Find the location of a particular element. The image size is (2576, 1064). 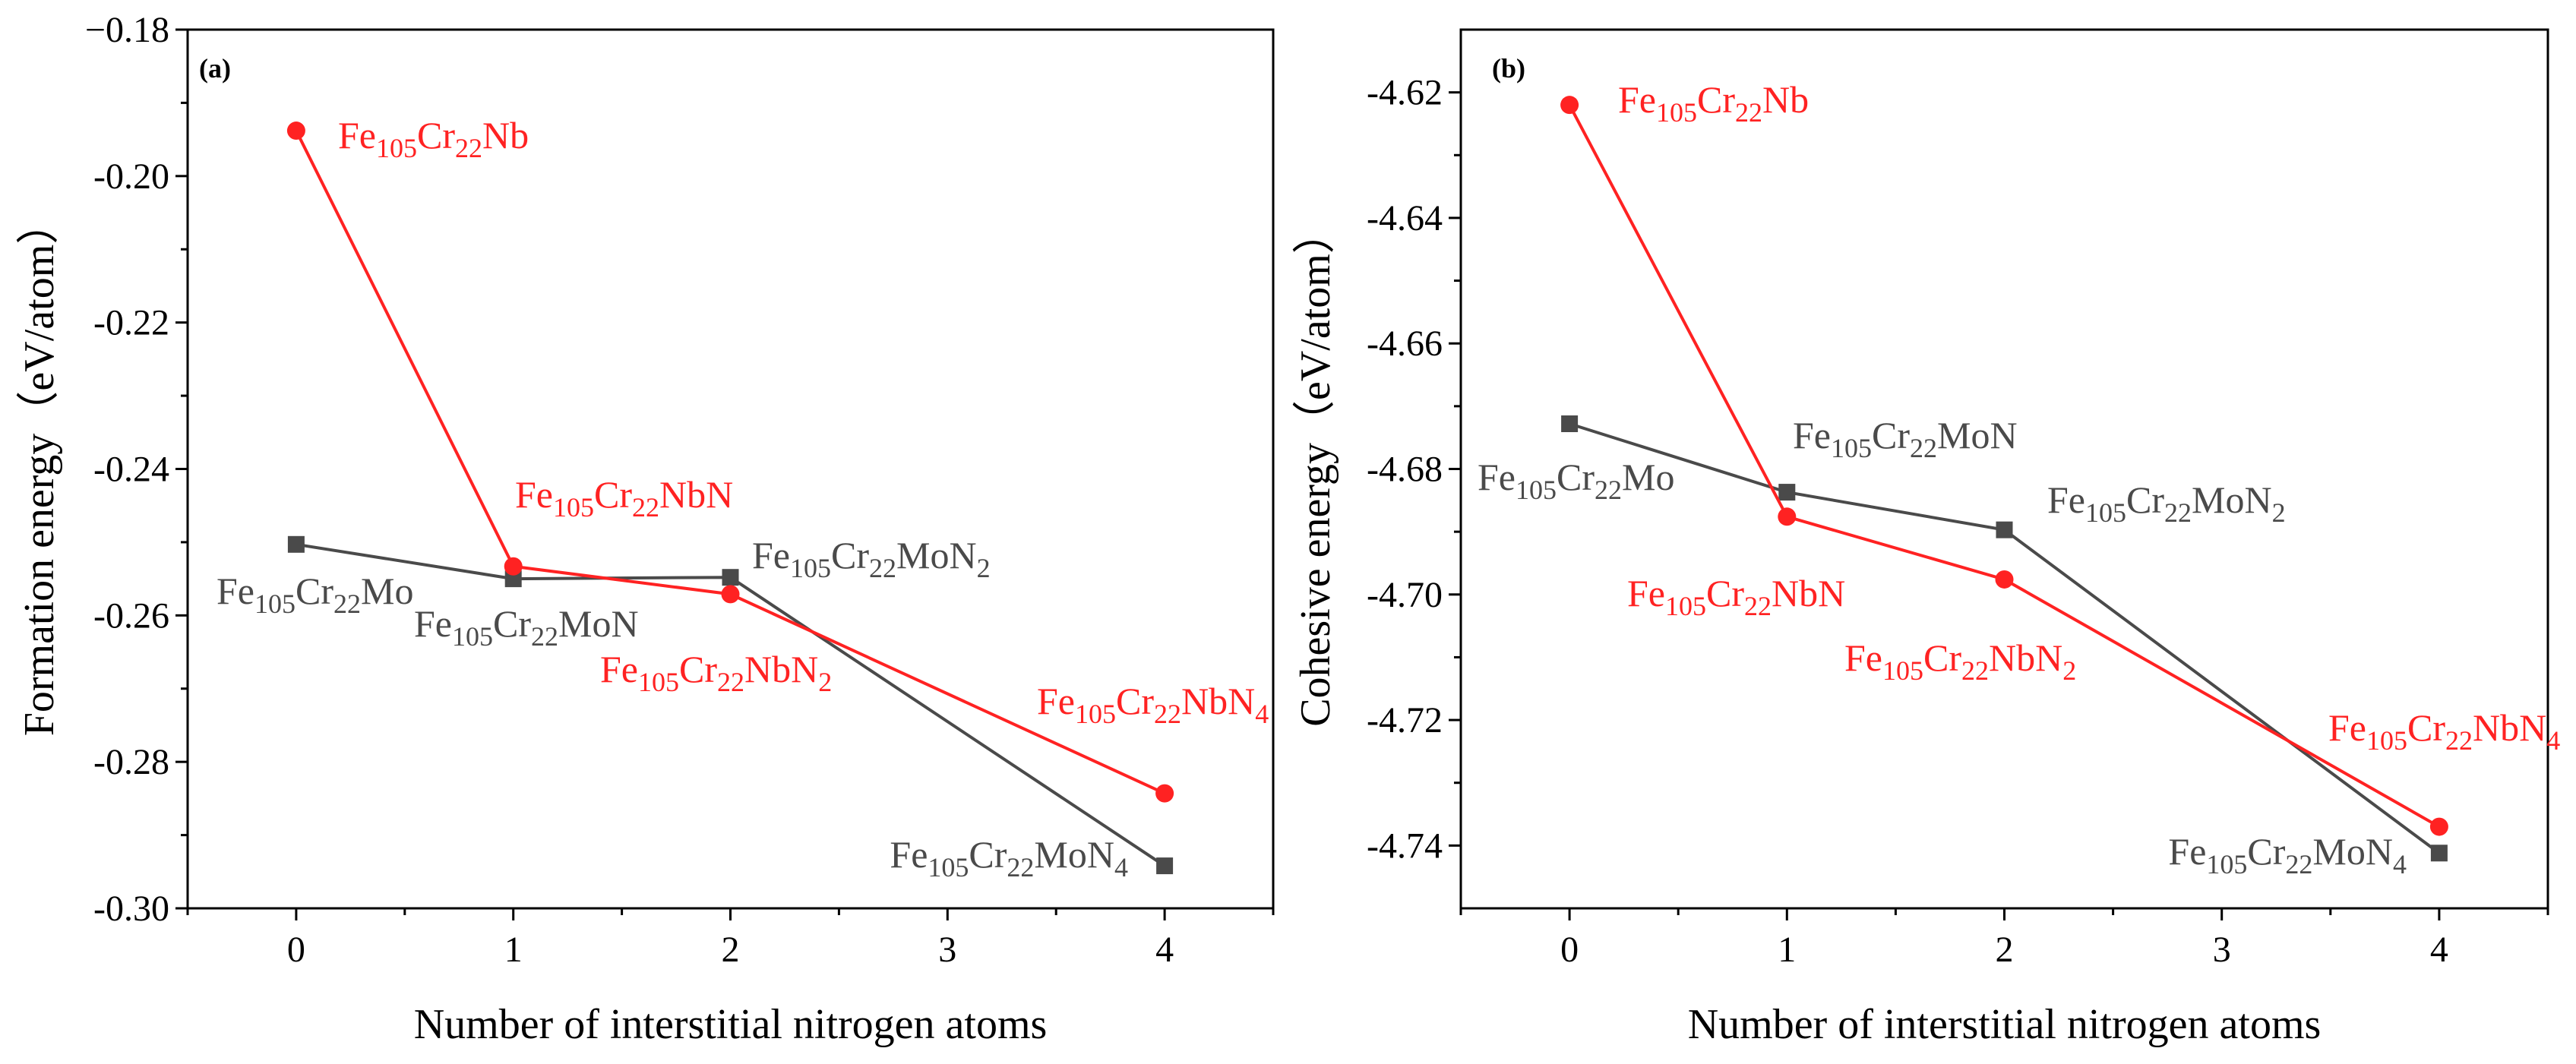

y-axis-label: Cohesive energy（eV/atom） is located at coordinates (1315, 469).